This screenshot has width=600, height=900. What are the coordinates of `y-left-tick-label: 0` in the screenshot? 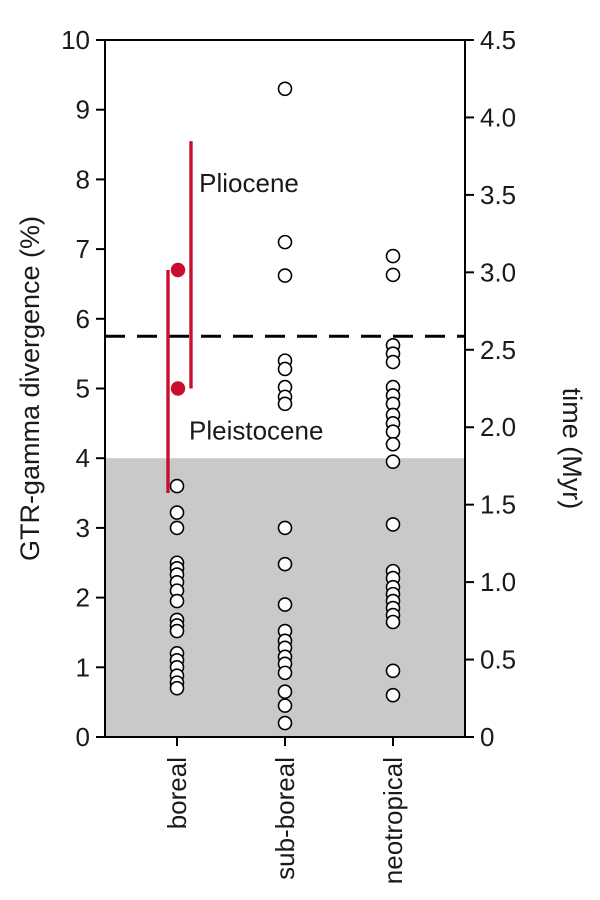 It's located at (83, 737).